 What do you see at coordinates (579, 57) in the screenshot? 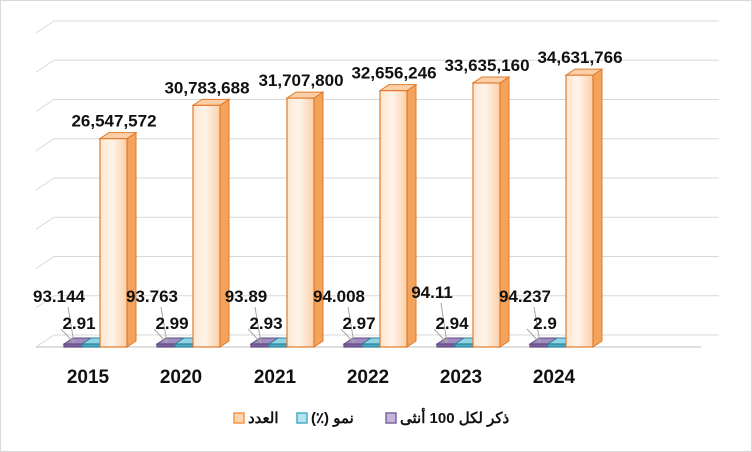
I see `data-label-count: 34,631,766` at bounding box center [579, 57].